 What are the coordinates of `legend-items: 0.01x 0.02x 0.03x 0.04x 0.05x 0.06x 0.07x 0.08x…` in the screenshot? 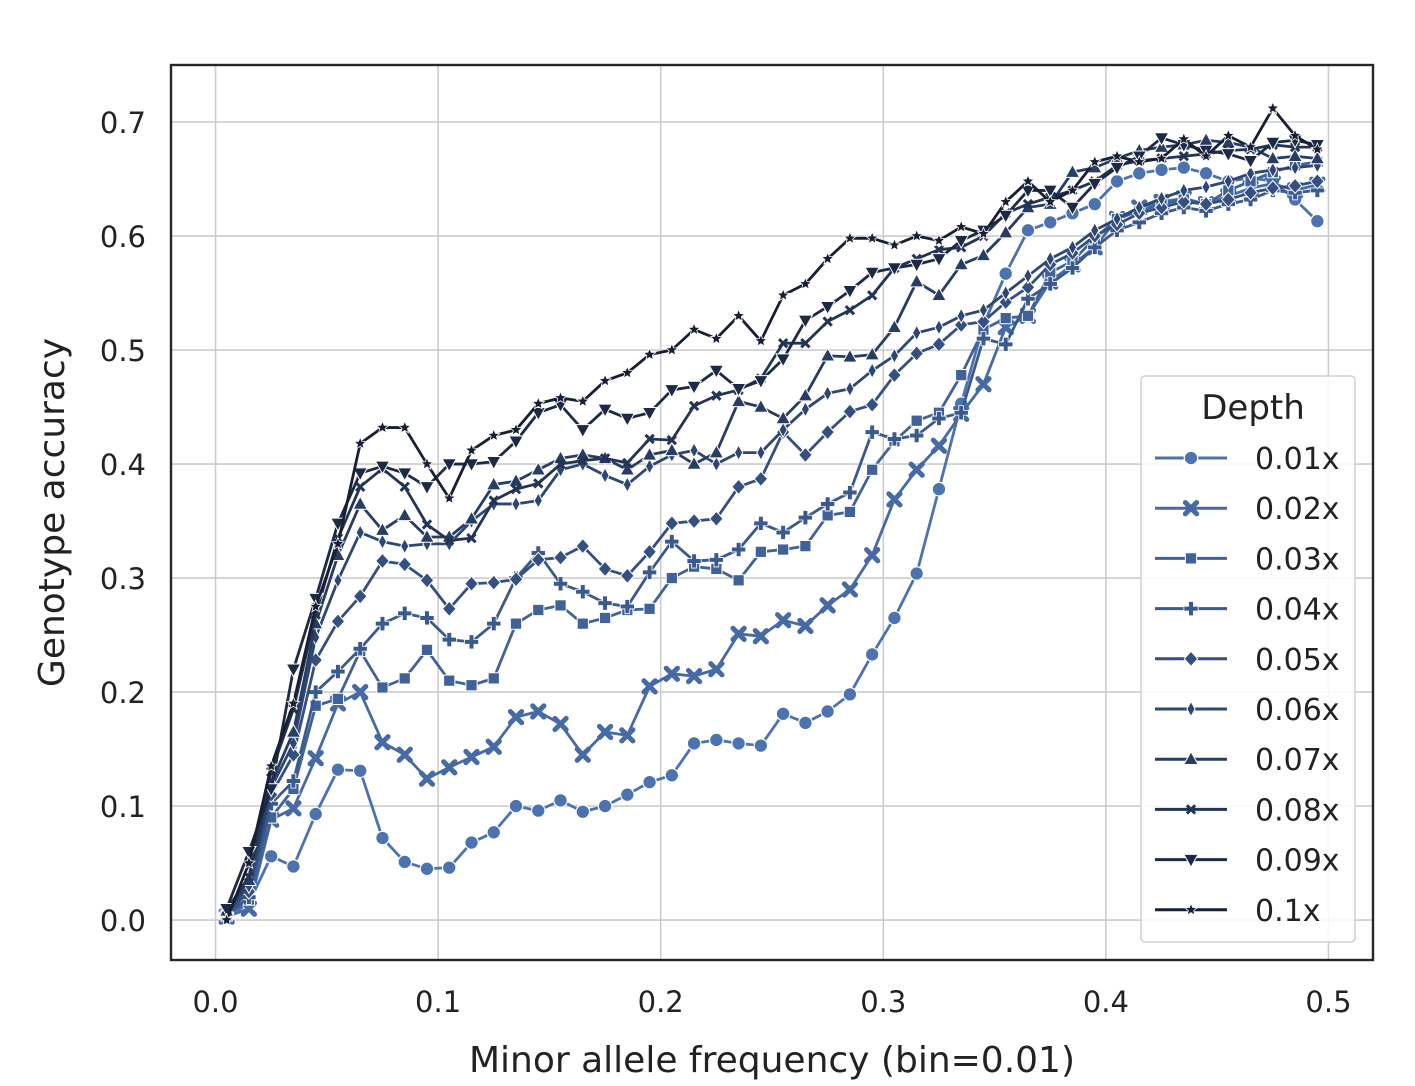 It's located at (1247, 685).